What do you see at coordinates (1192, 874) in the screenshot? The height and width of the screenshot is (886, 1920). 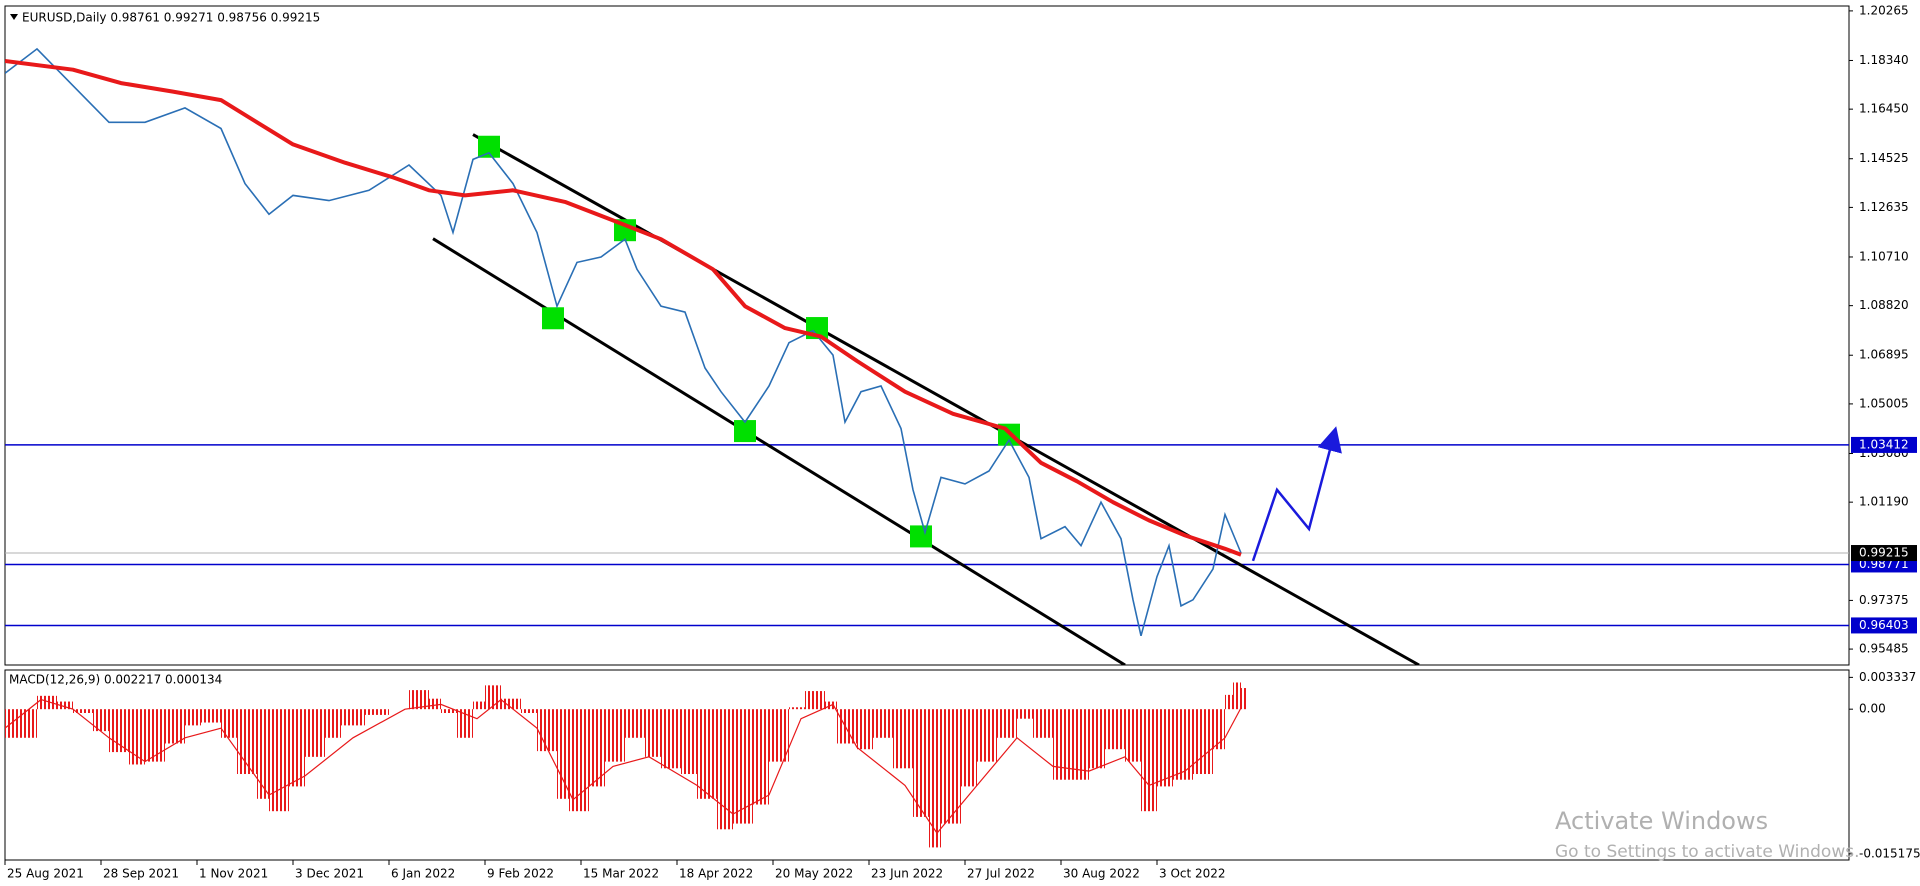 I see `x-tick-label: 3 Oct 2022` at bounding box center [1192, 874].